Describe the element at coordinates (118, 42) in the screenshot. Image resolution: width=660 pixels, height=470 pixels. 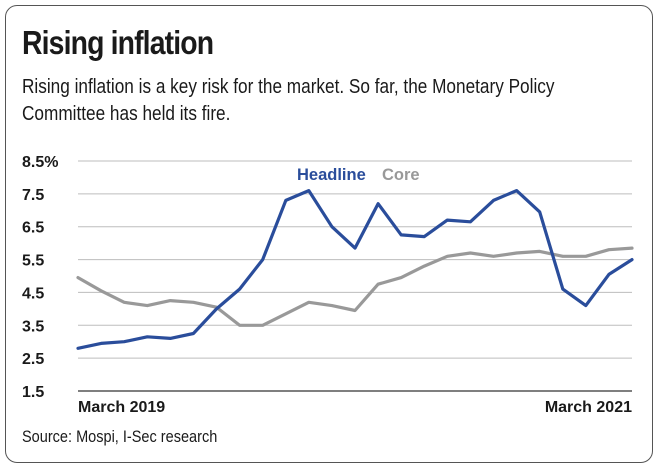
I see `chart-title: Rising inflation` at that location.